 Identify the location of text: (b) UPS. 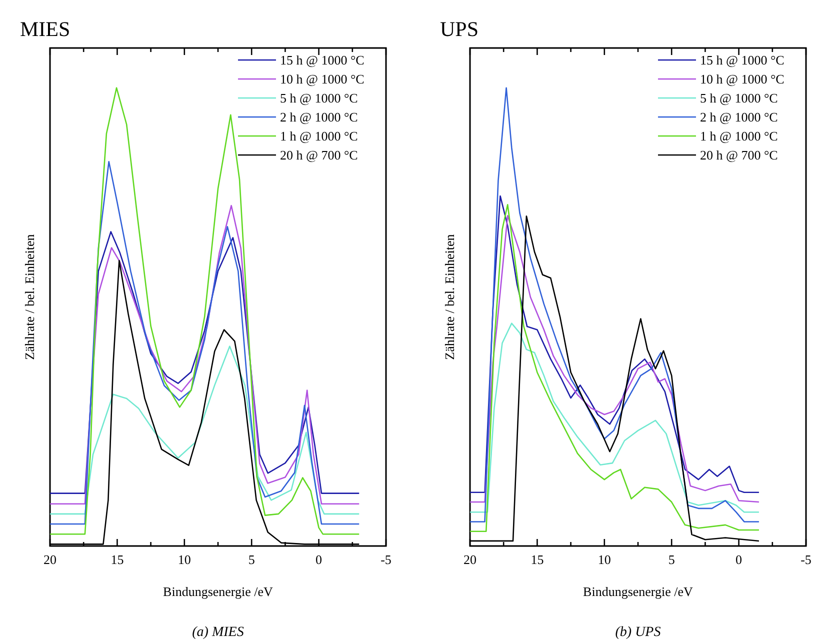
(638, 632).